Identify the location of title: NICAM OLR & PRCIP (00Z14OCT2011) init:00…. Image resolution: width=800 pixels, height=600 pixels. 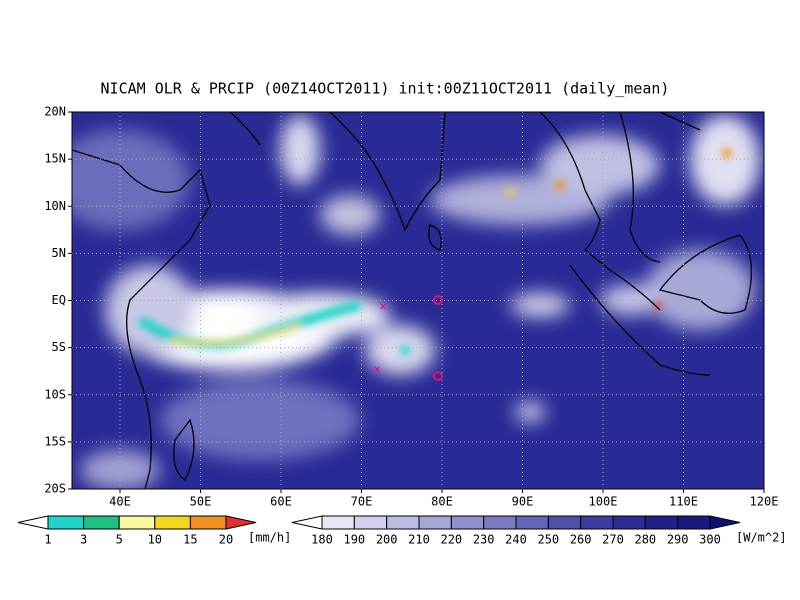
(385, 89).